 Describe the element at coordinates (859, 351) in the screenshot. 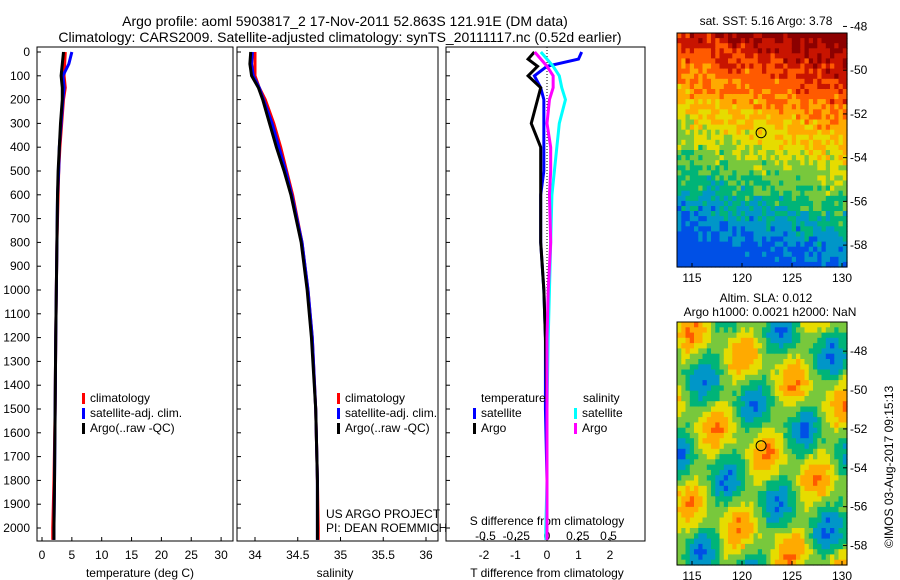

I see `map-y-tick-label: -48` at that location.